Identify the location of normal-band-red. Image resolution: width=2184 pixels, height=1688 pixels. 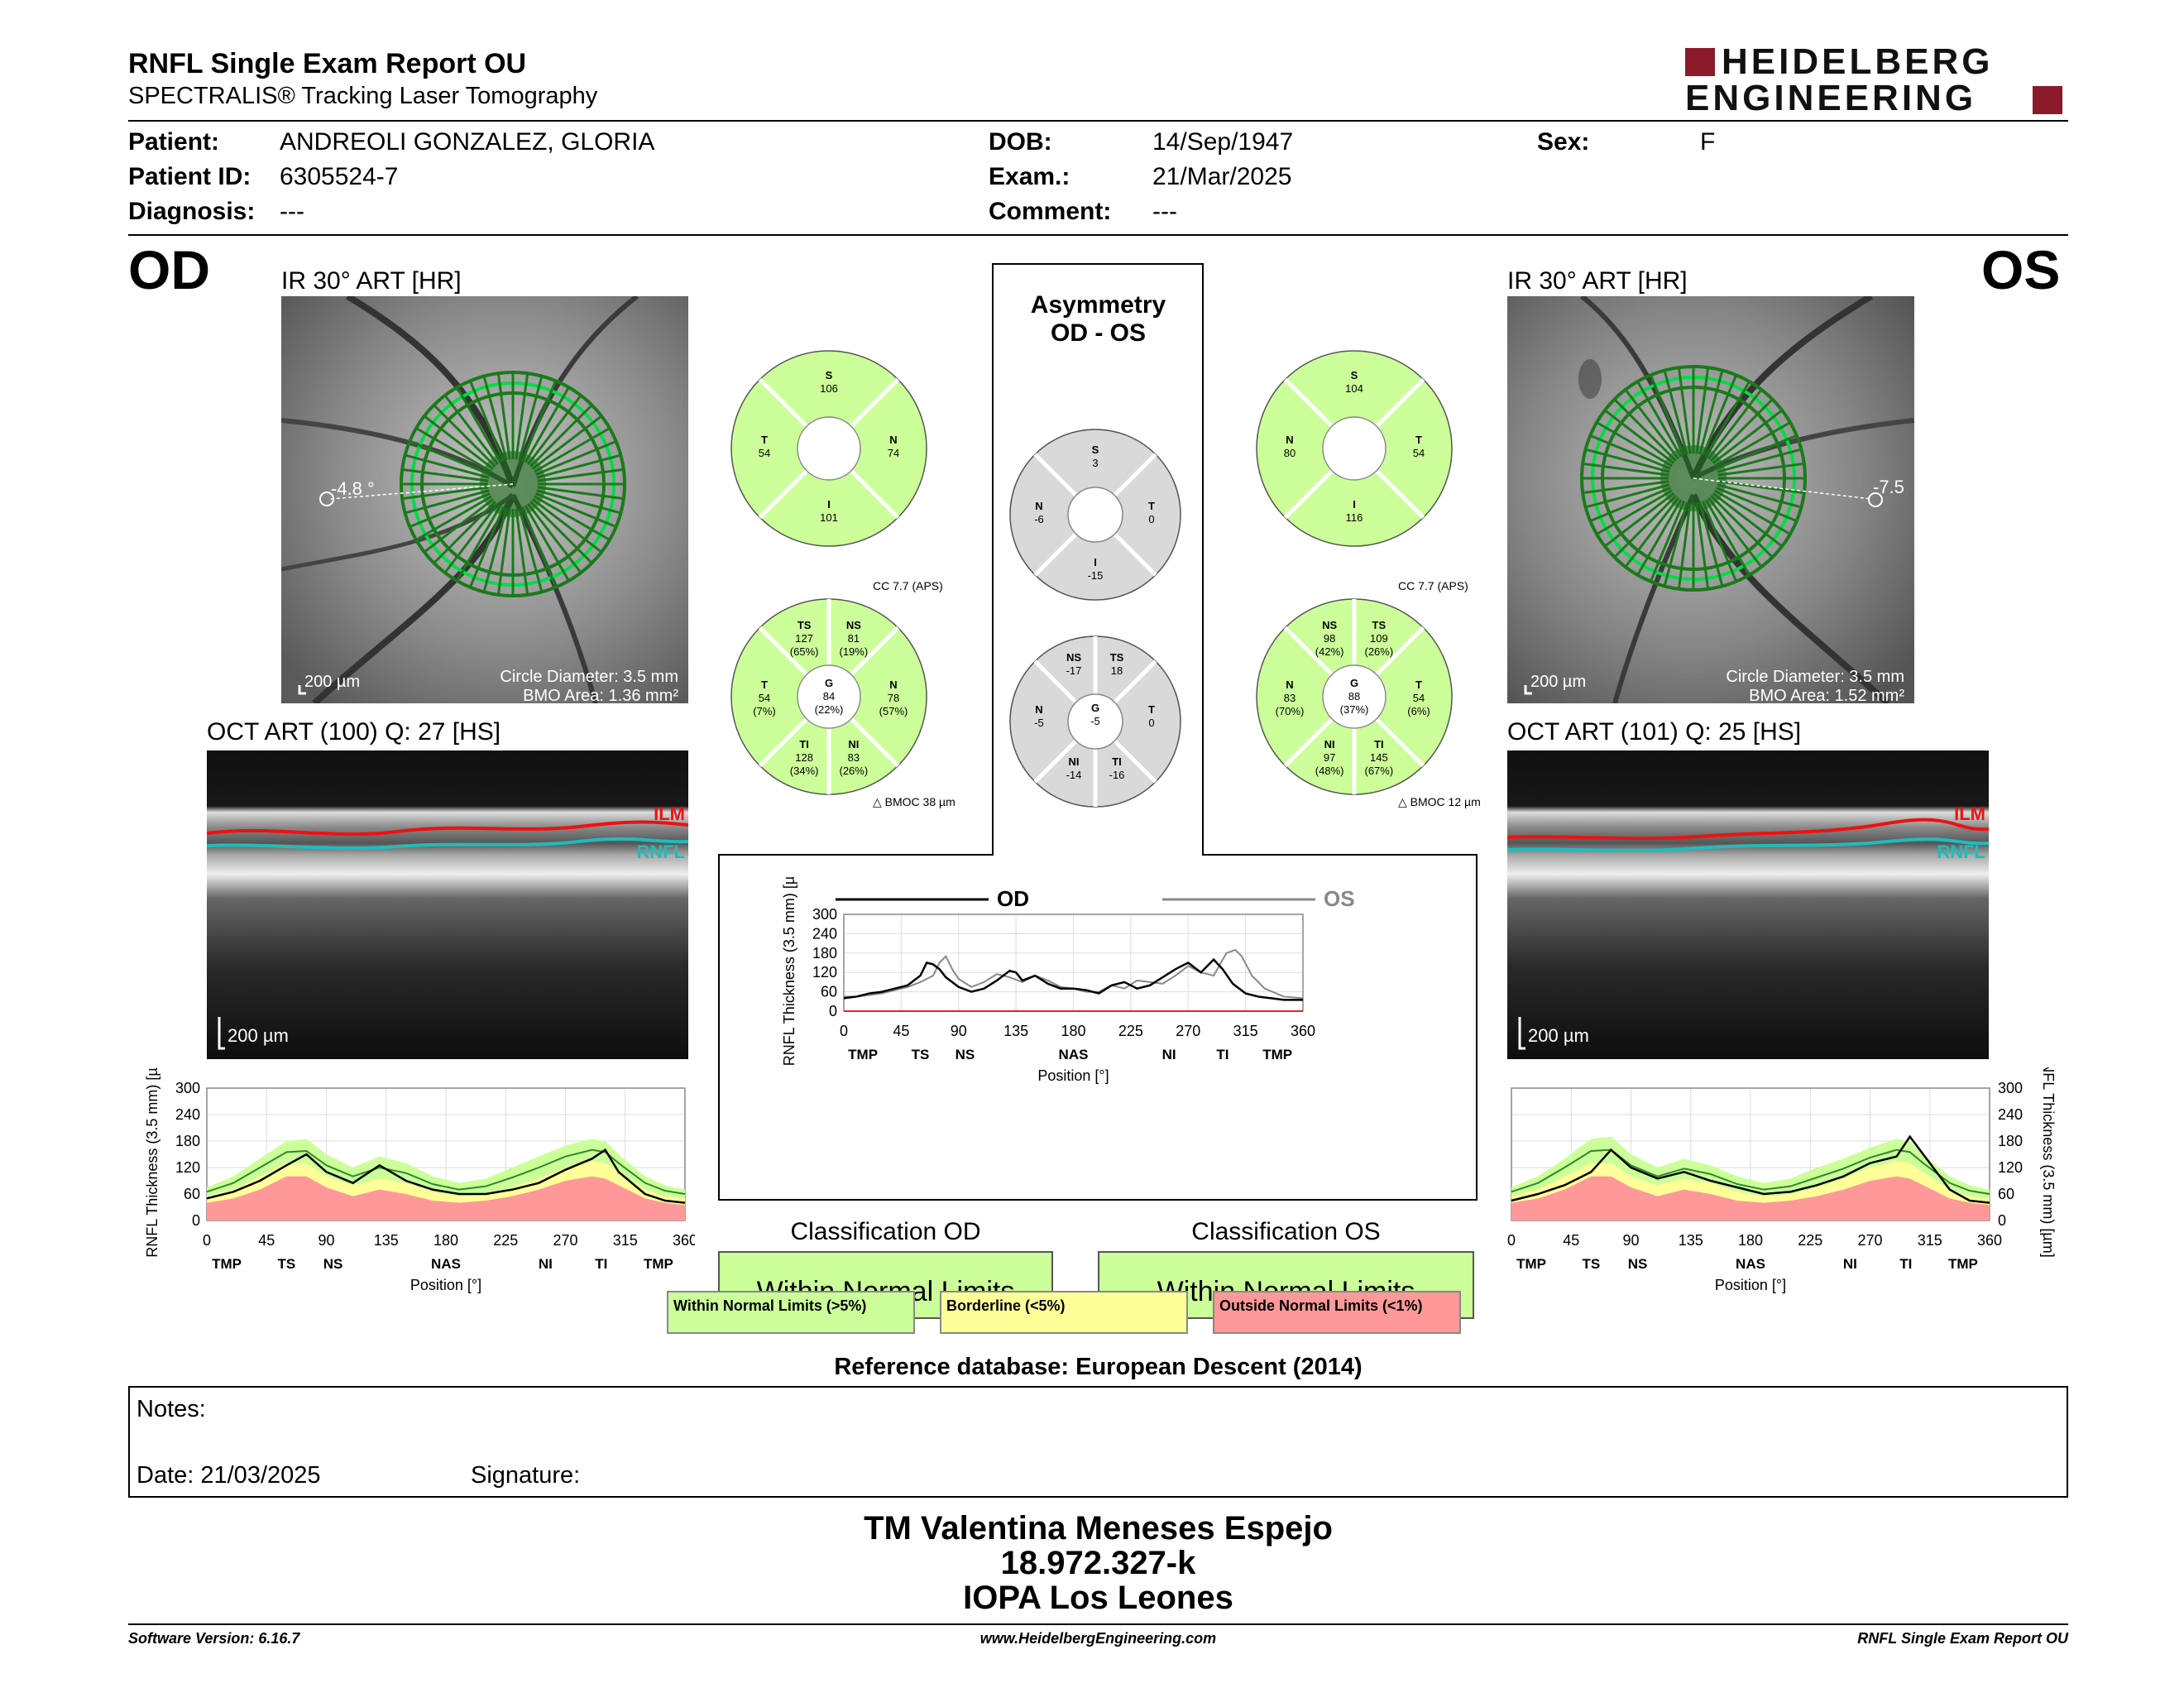
(1750, 1198).